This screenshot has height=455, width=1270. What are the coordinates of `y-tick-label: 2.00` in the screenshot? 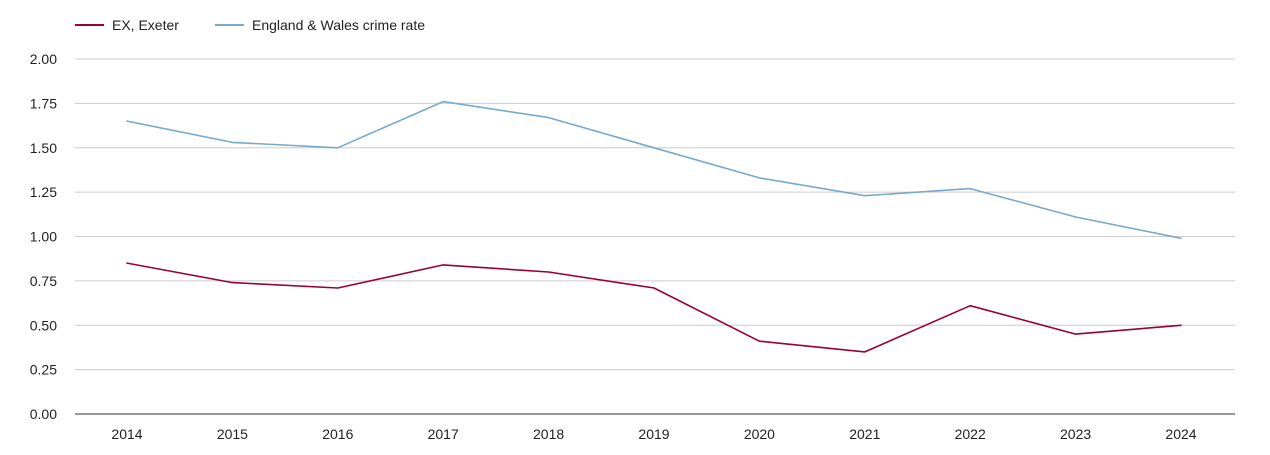 It's located at (43, 59).